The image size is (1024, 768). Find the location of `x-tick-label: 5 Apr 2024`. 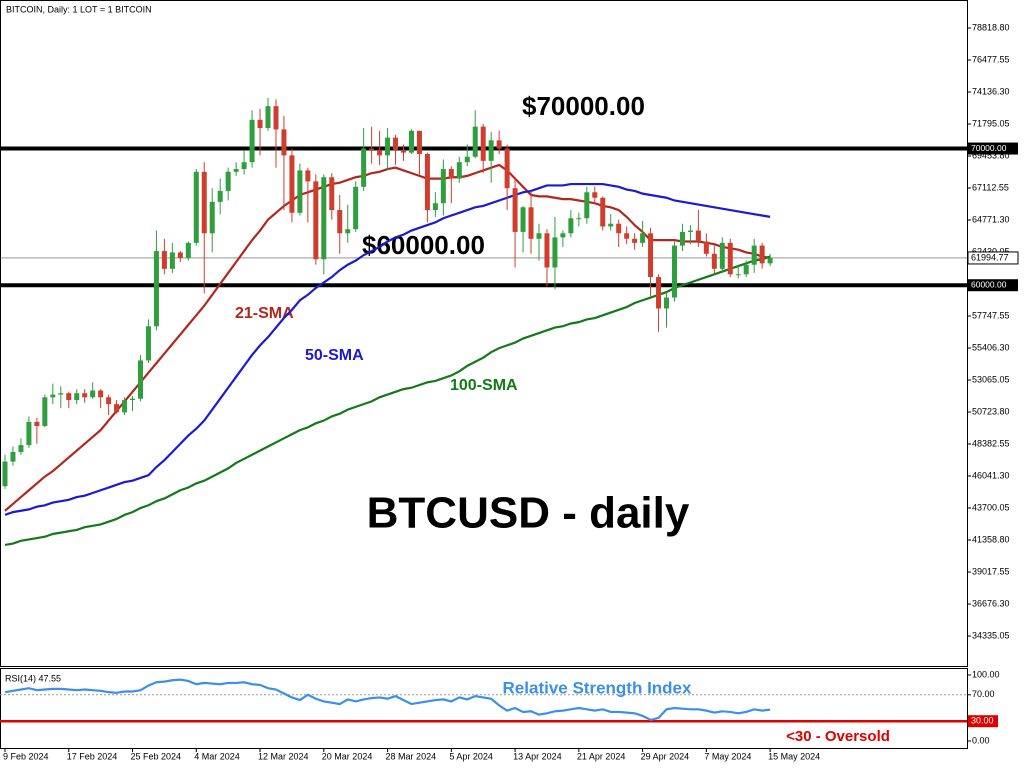

x-tick-label: 5 Apr 2024 is located at coordinates (471, 756).